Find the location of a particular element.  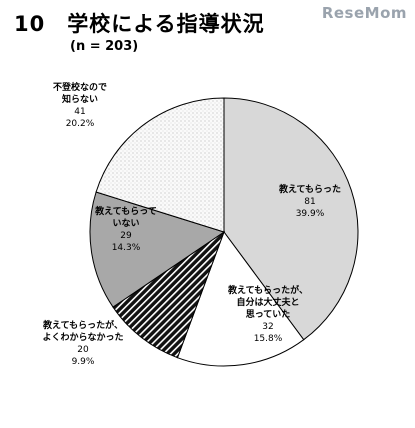

sample-size-label: (n = 203) is located at coordinates (104, 46).